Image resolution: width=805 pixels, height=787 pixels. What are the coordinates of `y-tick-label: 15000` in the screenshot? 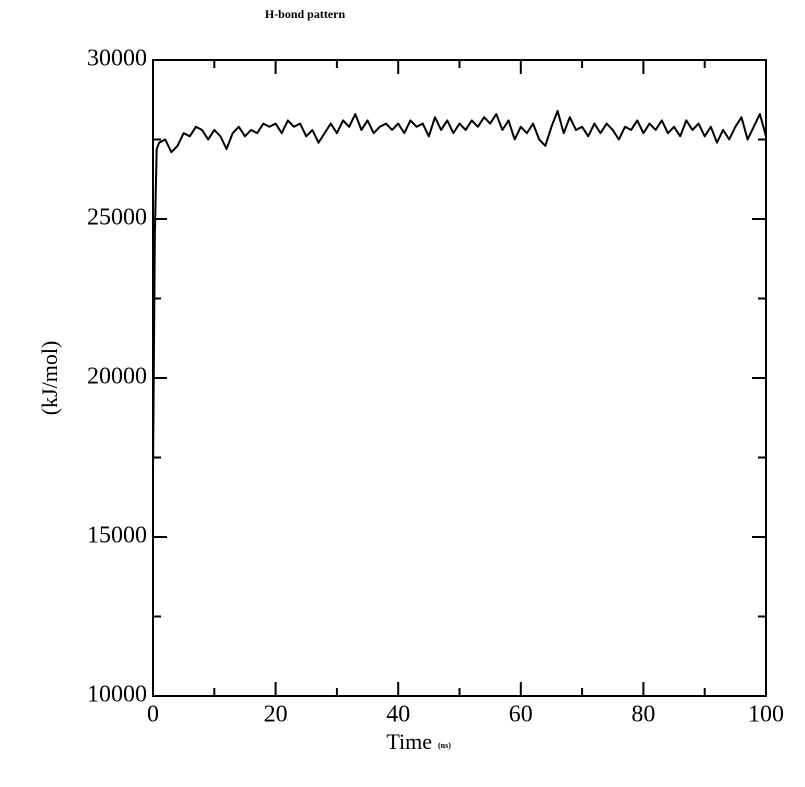 It's located at (117, 536).